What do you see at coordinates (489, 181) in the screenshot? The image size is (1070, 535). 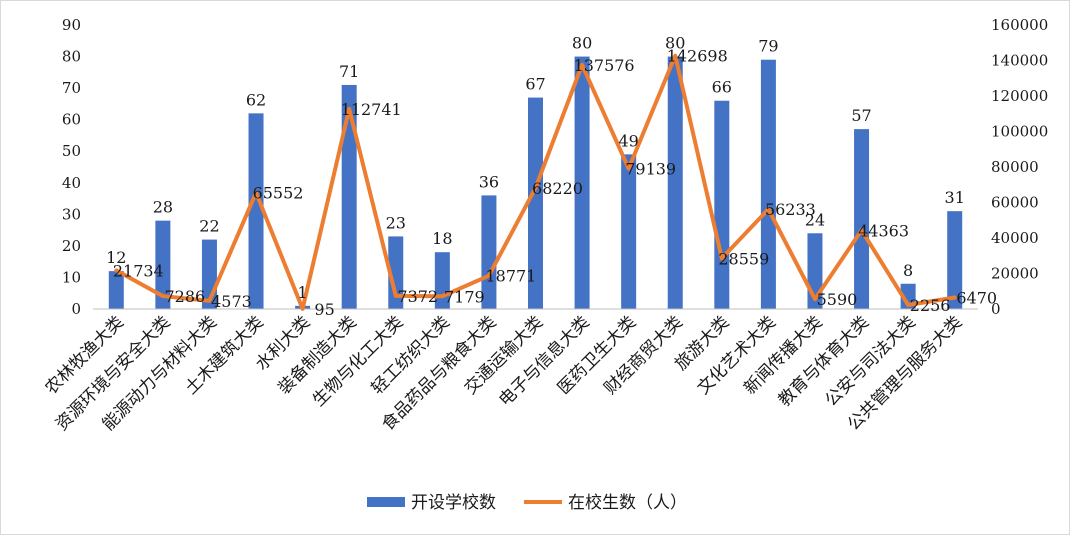 I see `bar-data-label: 36` at bounding box center [489, 181].